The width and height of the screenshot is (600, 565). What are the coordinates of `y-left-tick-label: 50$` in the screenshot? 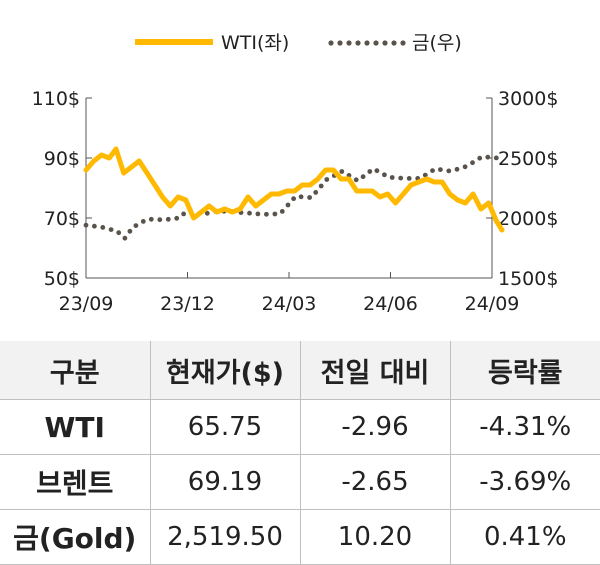 It's located at (62, 279).